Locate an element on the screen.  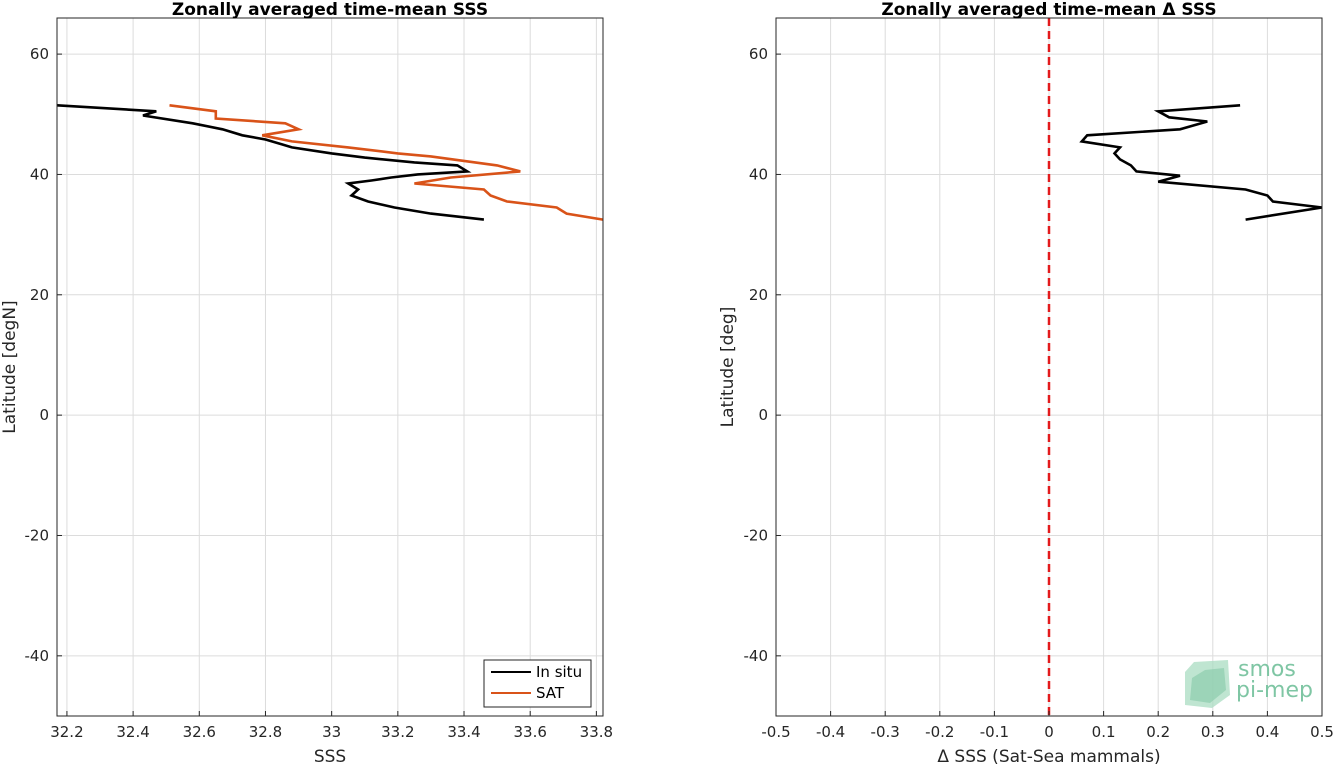
x-tick-label: 33.6 is located at coordinates (529, 732).